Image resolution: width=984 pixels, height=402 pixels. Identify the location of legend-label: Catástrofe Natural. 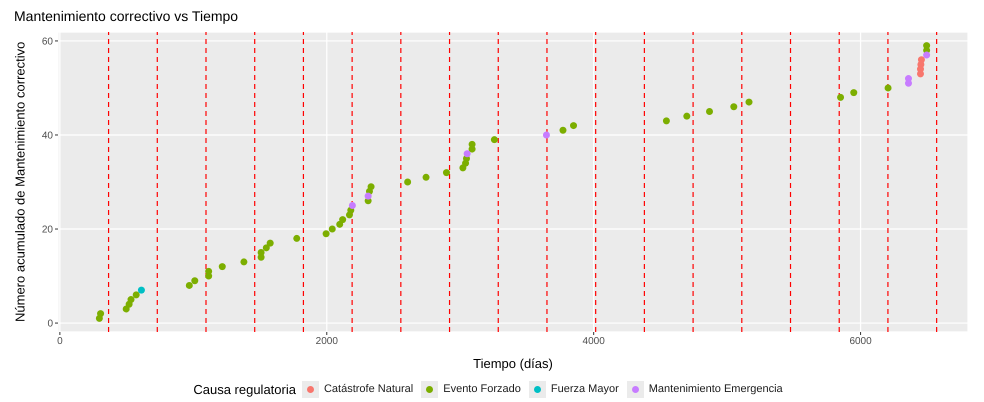
(368, 389).